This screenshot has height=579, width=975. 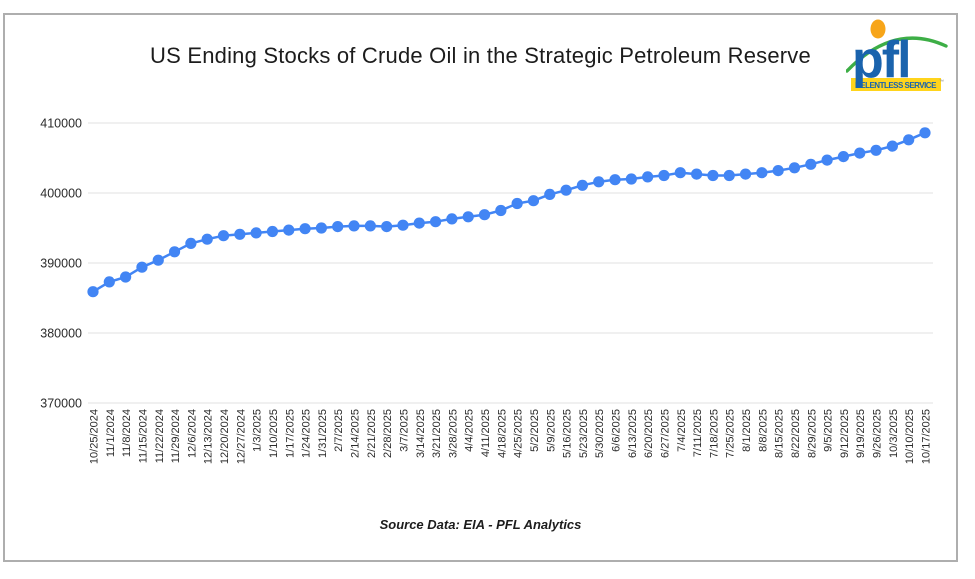 I want to click on x-tick-label: 2/21/2025, so click(x=372, y=433).